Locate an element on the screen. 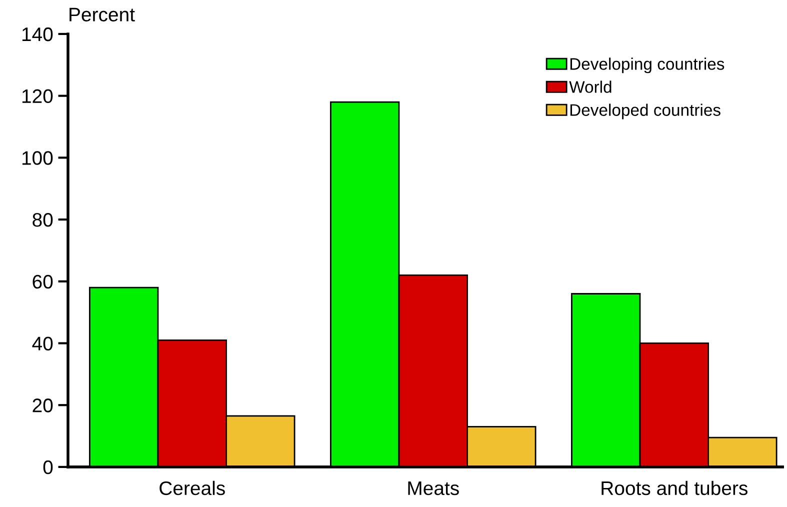 Image resolution: width=787 pixels, height=507 pixels. y-tick-label: 120 is located at coordinates (37, 96).